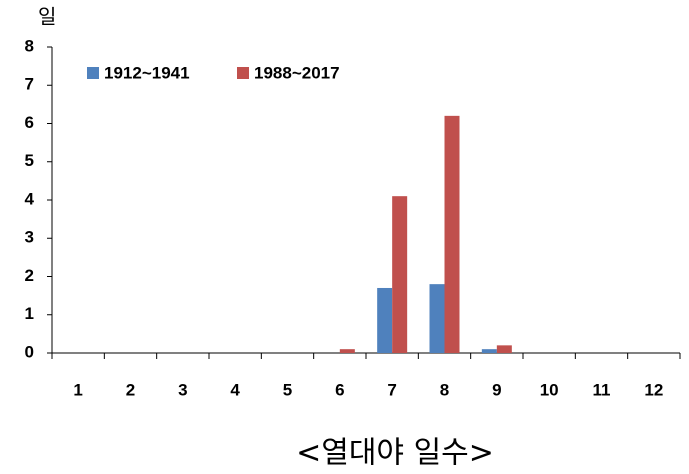 The height and width of the screenshot is (474, 689). I want to click on x-tick-label: 6, so click(339, 389).